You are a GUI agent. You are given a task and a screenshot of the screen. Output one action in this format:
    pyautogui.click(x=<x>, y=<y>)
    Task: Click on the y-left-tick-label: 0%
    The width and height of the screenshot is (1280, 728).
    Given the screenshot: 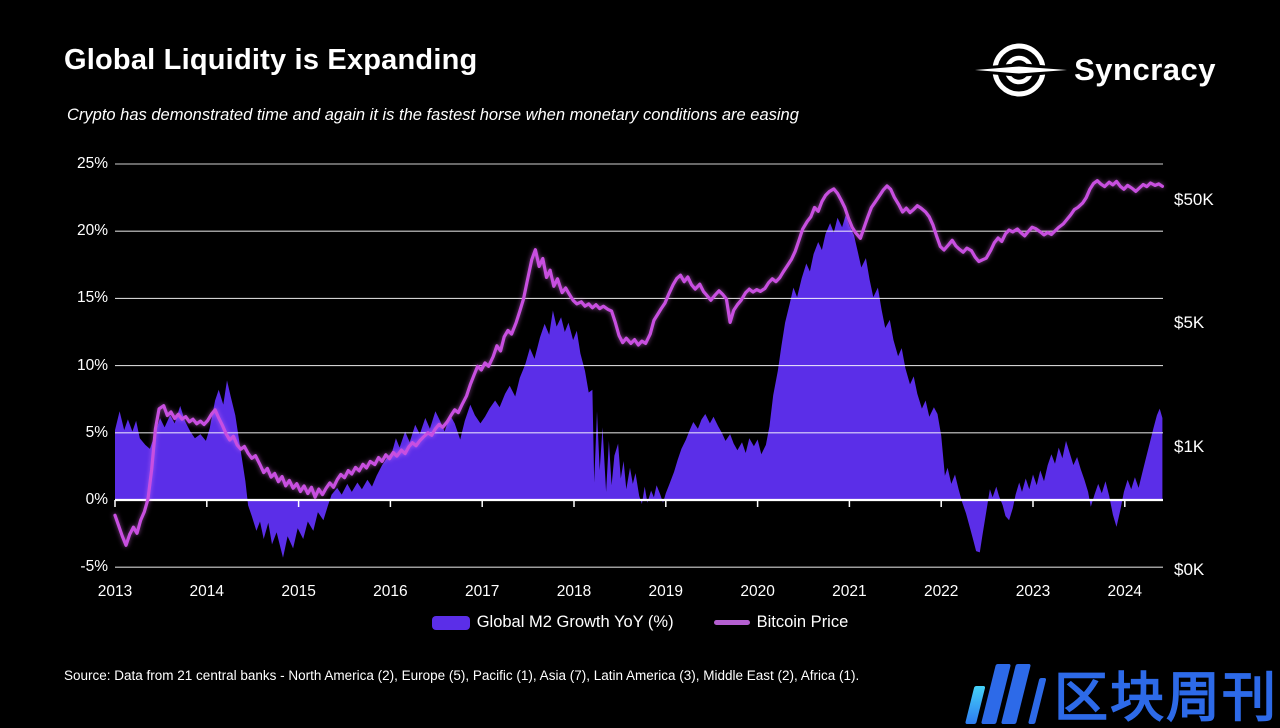 What is the action you would take?
    pyautogui.click(x=96, y=499)
    